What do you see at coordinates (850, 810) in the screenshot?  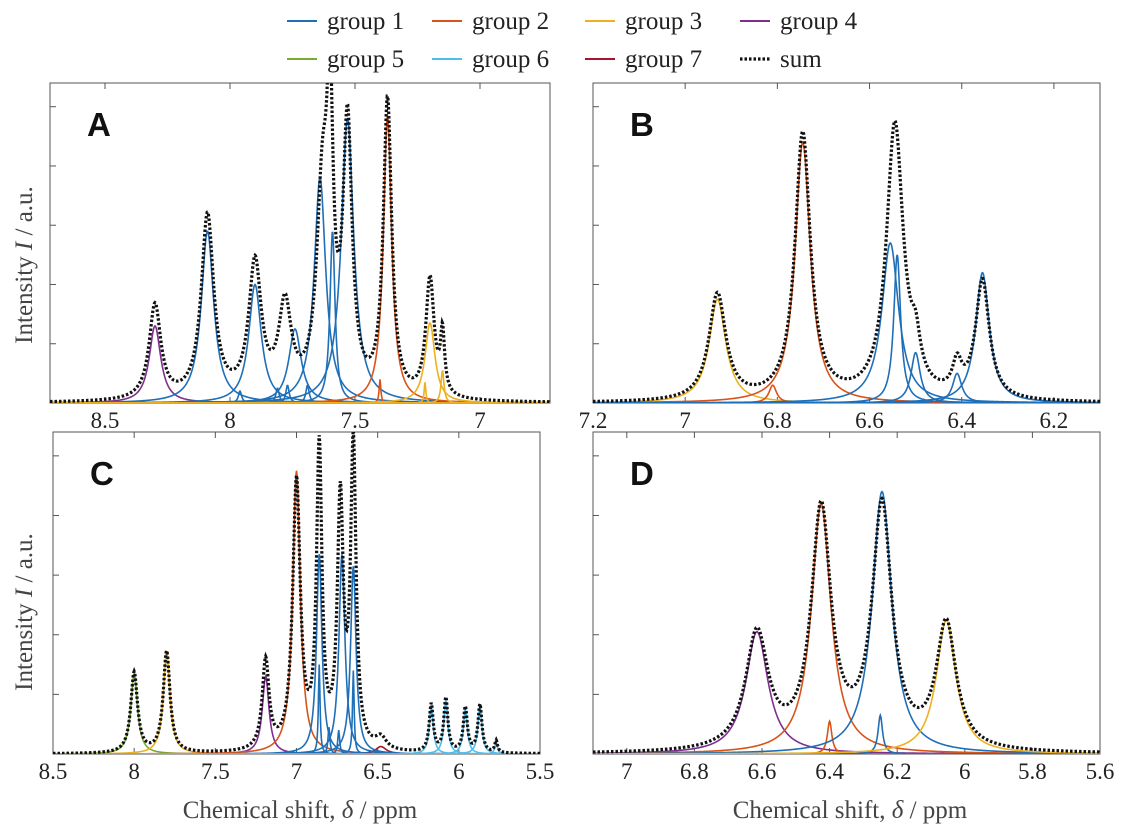 I see `x-axis-label-right: Chemical shift, δ / ppm` at bounding box center [850, 810].